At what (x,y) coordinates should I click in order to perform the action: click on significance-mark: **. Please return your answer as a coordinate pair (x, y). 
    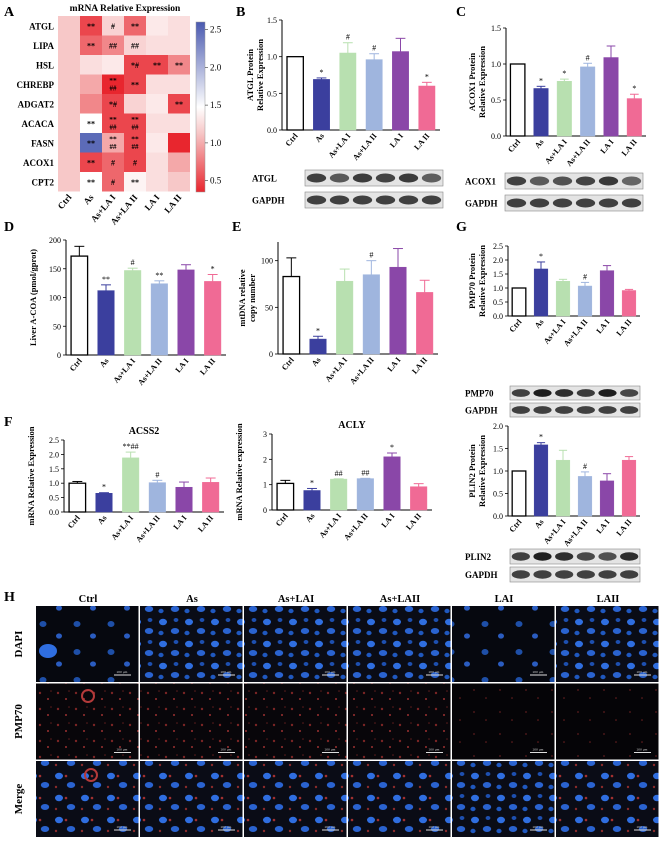
    Looking at the image, I should click on (106, 279).